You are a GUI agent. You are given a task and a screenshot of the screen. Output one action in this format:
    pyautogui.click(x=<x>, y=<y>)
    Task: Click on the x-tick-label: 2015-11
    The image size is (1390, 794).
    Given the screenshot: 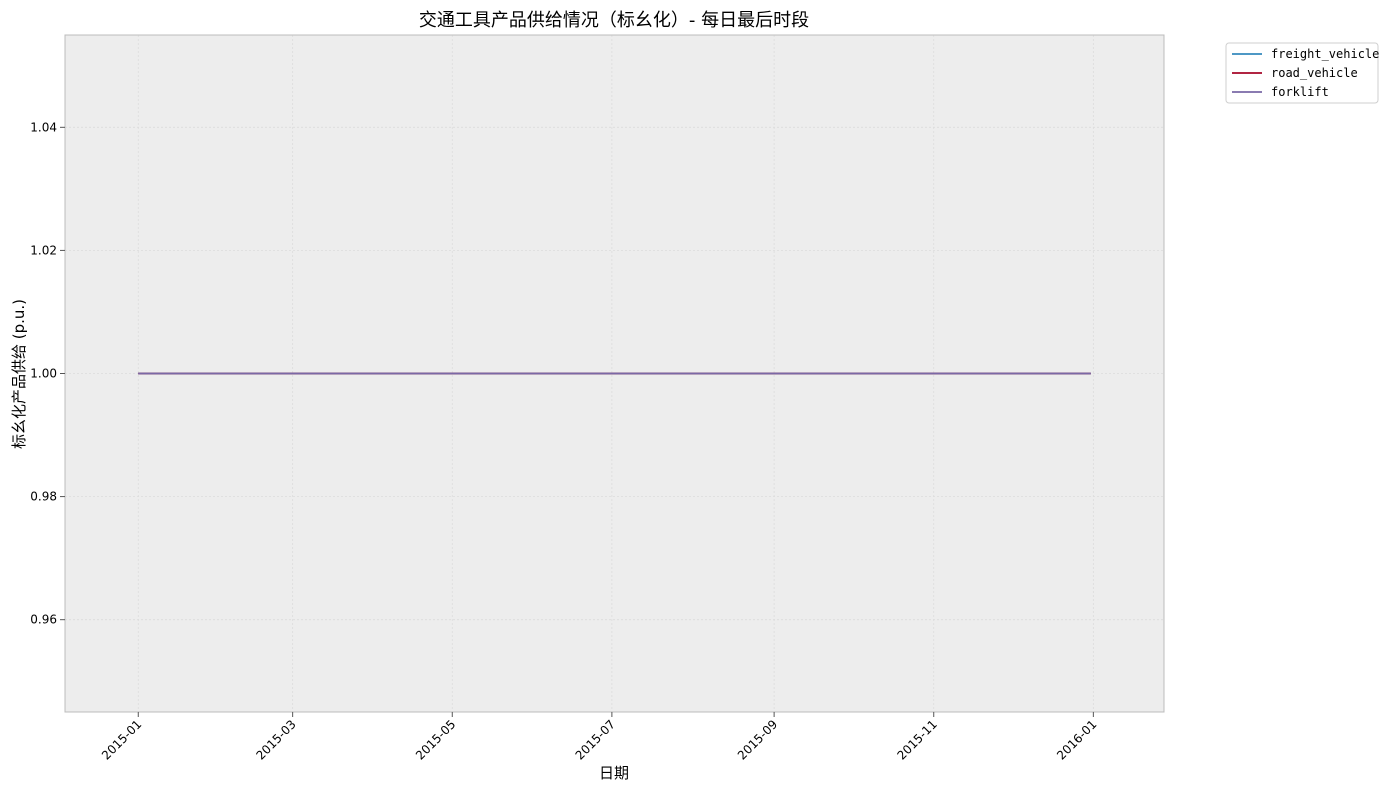 What is the action you would take?
    pyautogui.click(x=917, y=739)
    